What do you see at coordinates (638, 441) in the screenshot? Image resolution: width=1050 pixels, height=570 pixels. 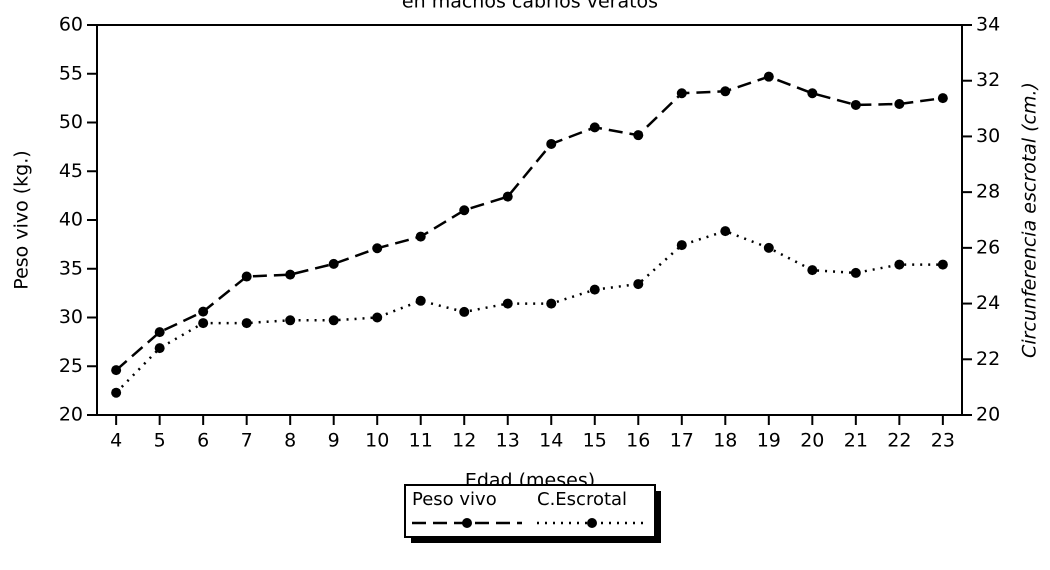 I see `x-tick-label: 16` at bounding box center [638, 441].